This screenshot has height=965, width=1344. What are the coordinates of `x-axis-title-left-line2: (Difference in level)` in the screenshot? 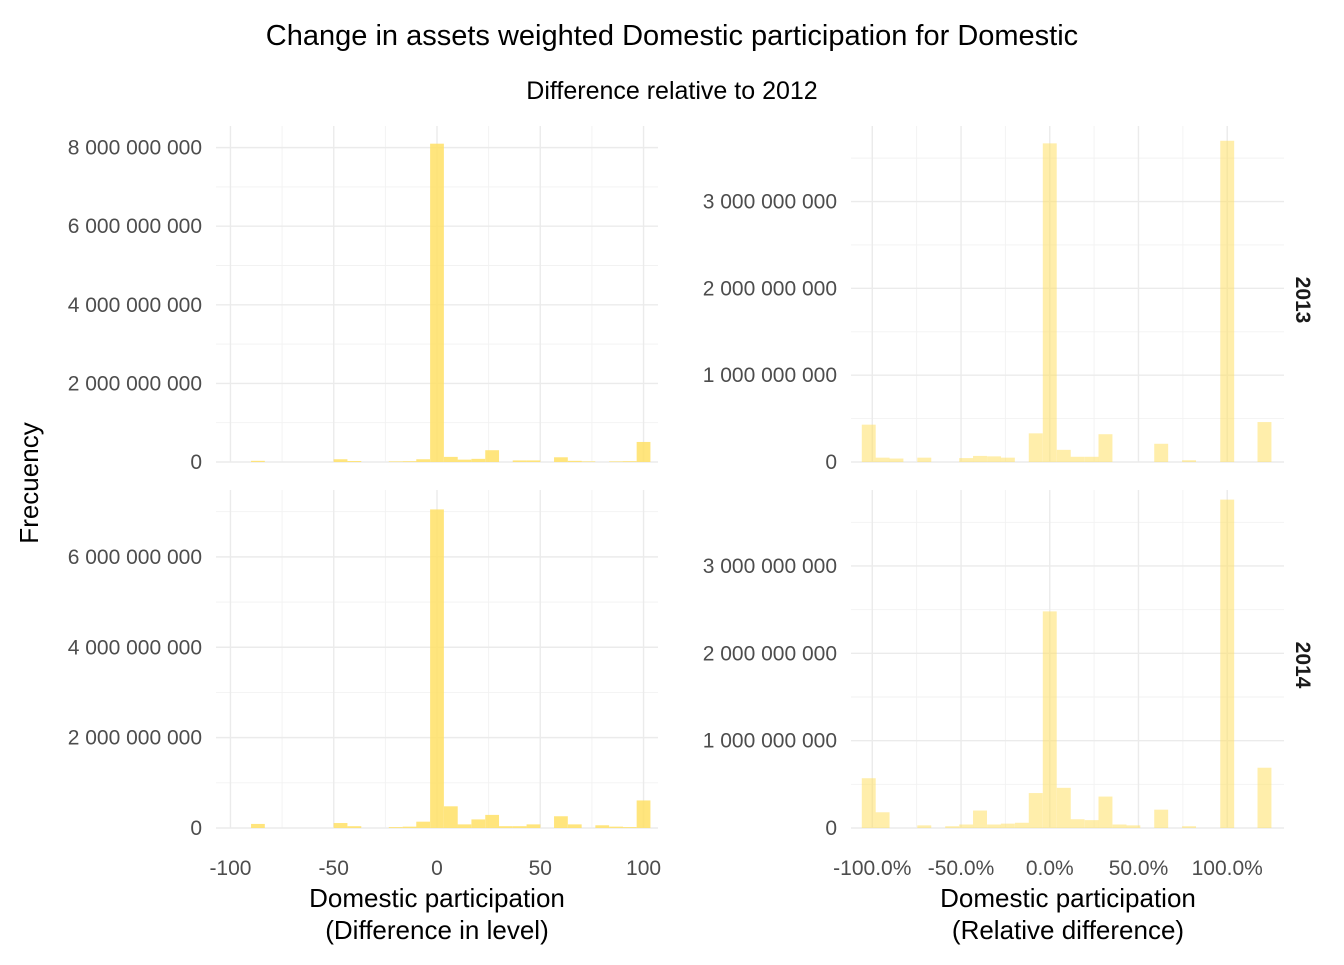 It's located at (437, 930).